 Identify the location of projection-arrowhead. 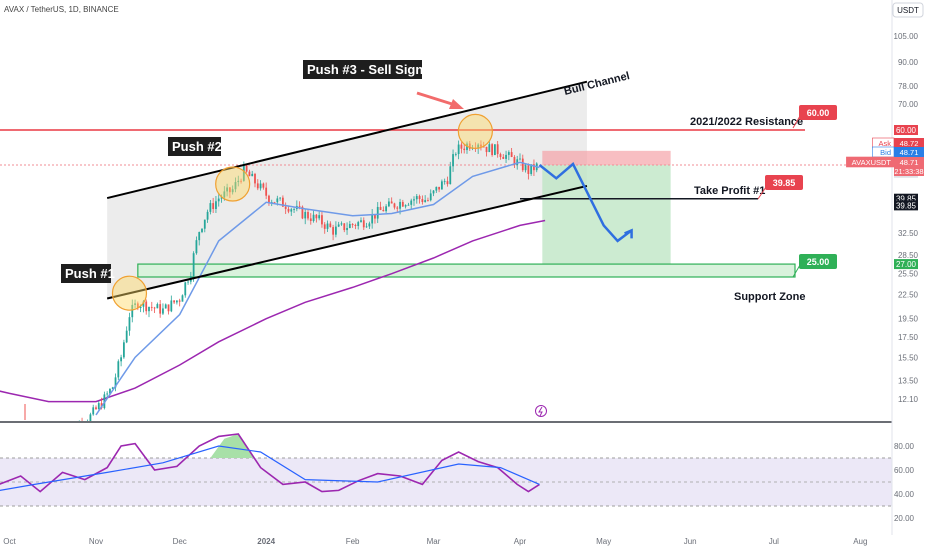
(628, 233).